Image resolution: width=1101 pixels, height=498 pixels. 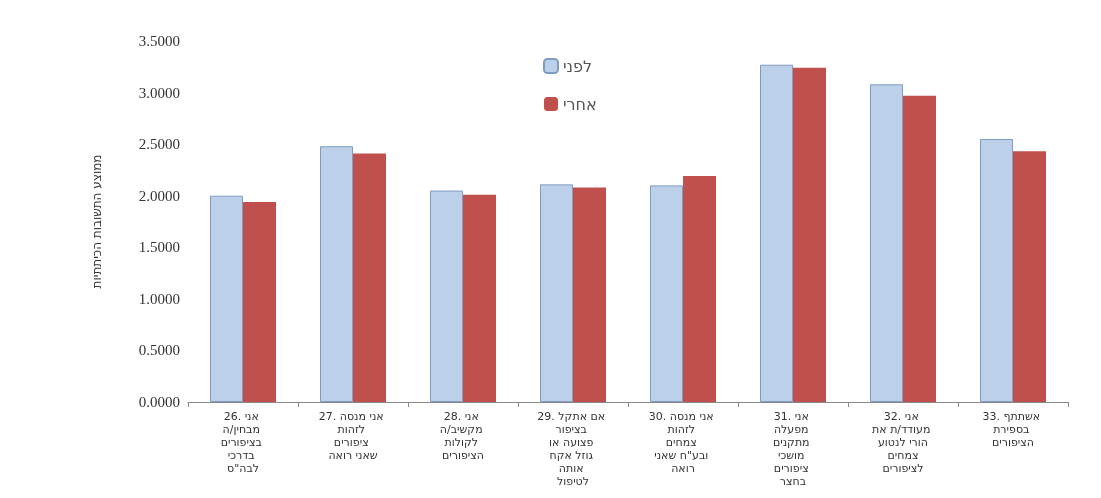 What do you see at coordinates (353, 436) in the screenshot?
I see `x-tick-label: 27. אני מנסה לזהות ציפורים שאני רואה` at bounding box center [353, 436].